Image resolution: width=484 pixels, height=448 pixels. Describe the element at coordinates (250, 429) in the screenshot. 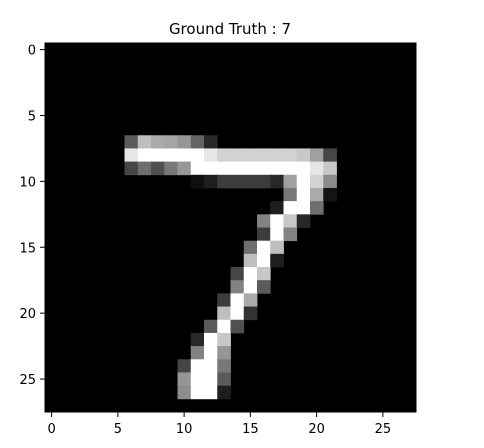

I see `x-tick-label: 15` at that location.